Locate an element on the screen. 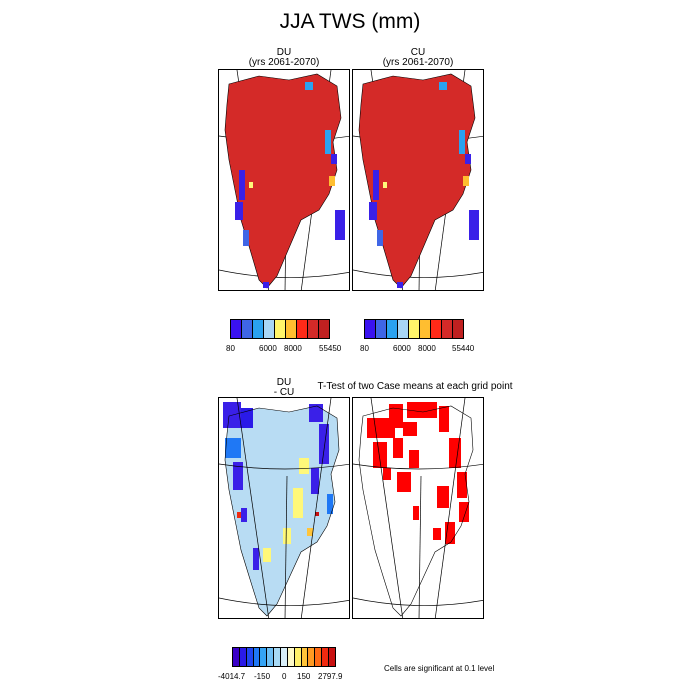 The image size is (700, 700). du-panel-title: DU (yrs 2061-2070) is located at coordinates (284, 58).